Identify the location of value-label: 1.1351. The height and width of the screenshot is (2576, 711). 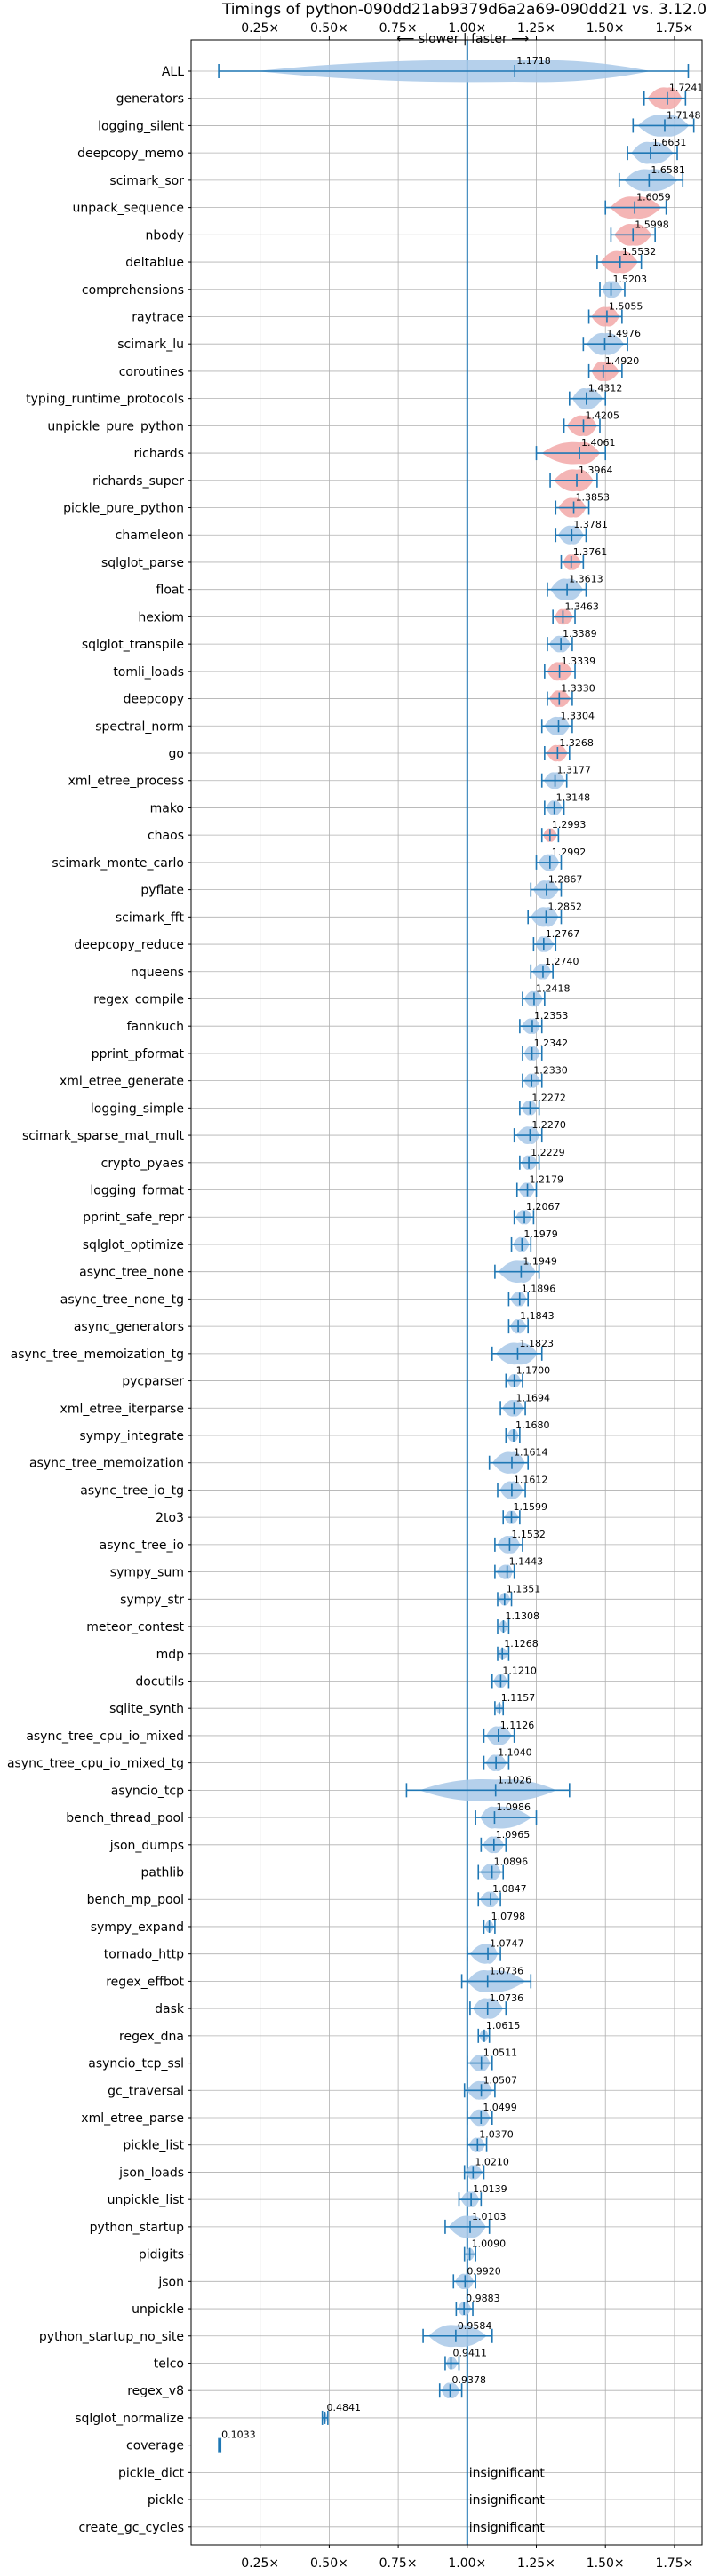
(524, 1588).